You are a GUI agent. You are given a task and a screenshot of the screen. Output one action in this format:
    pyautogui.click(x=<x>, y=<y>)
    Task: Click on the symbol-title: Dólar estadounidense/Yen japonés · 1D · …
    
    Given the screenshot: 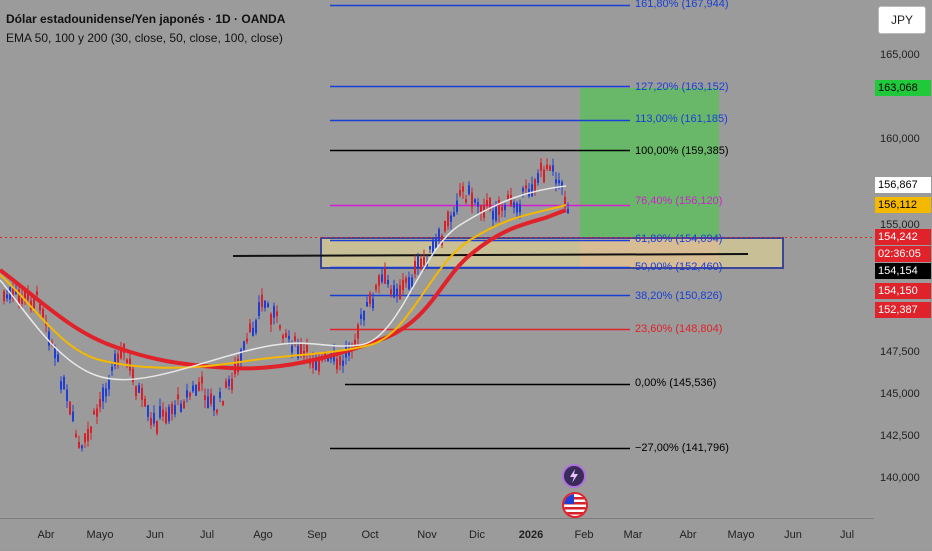 What is the action you would take?
    pyautogui.click(x=146, y=19)
    